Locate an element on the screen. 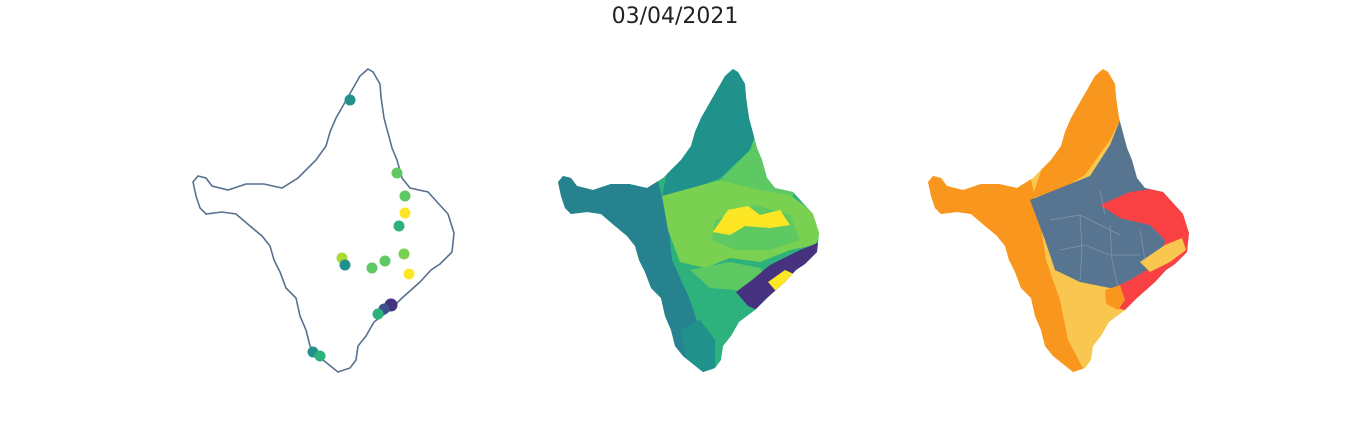 The width and height of the screenshot is (1350, 444). region-slate is located at coordinates (1109, 200).